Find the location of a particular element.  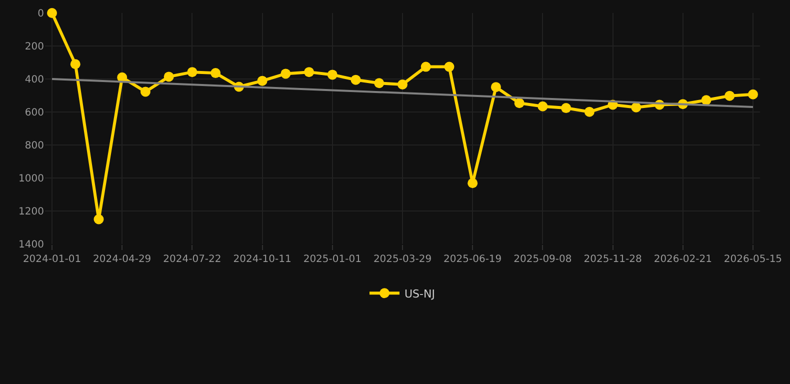

x-tick-label: 2025-11-28 is located at coordinates (613, 259).